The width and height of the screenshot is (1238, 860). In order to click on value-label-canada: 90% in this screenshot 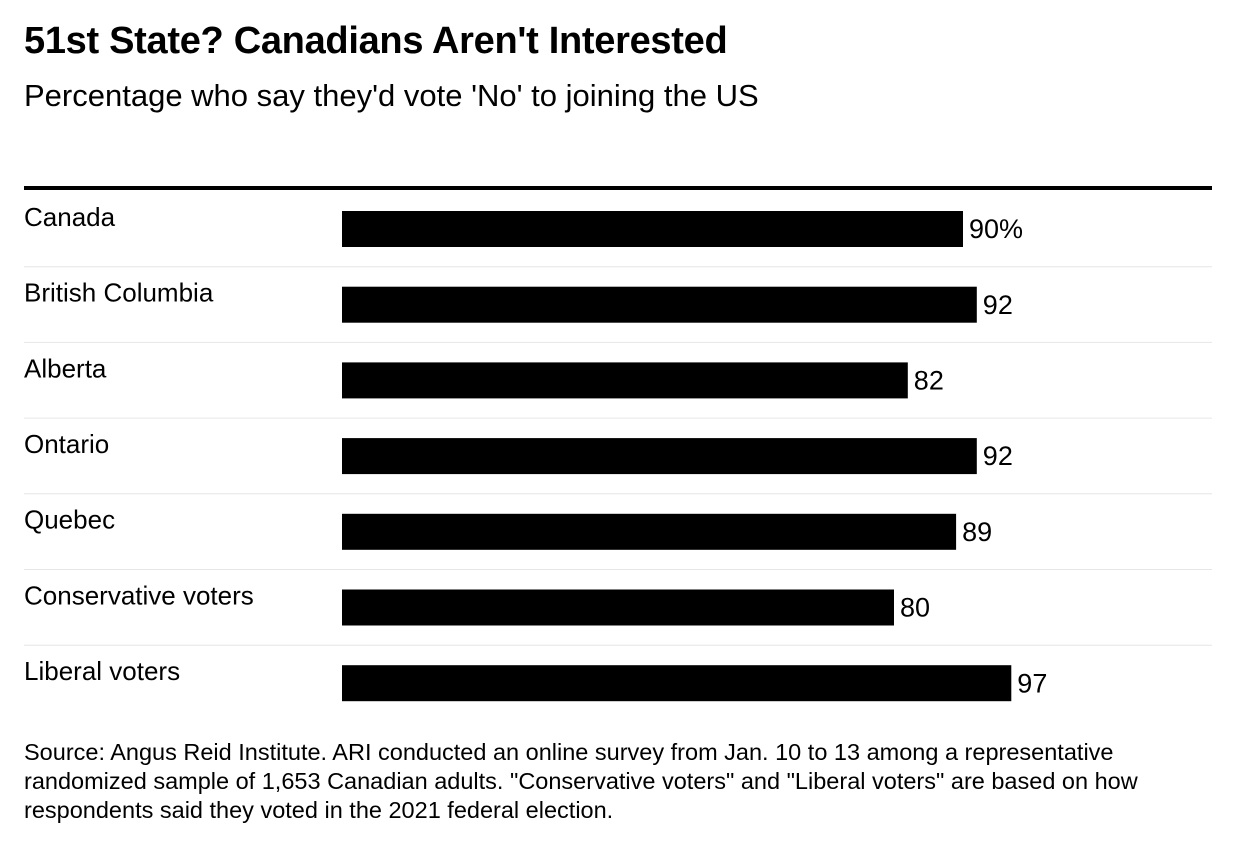, I will do `click(996, 229)`.